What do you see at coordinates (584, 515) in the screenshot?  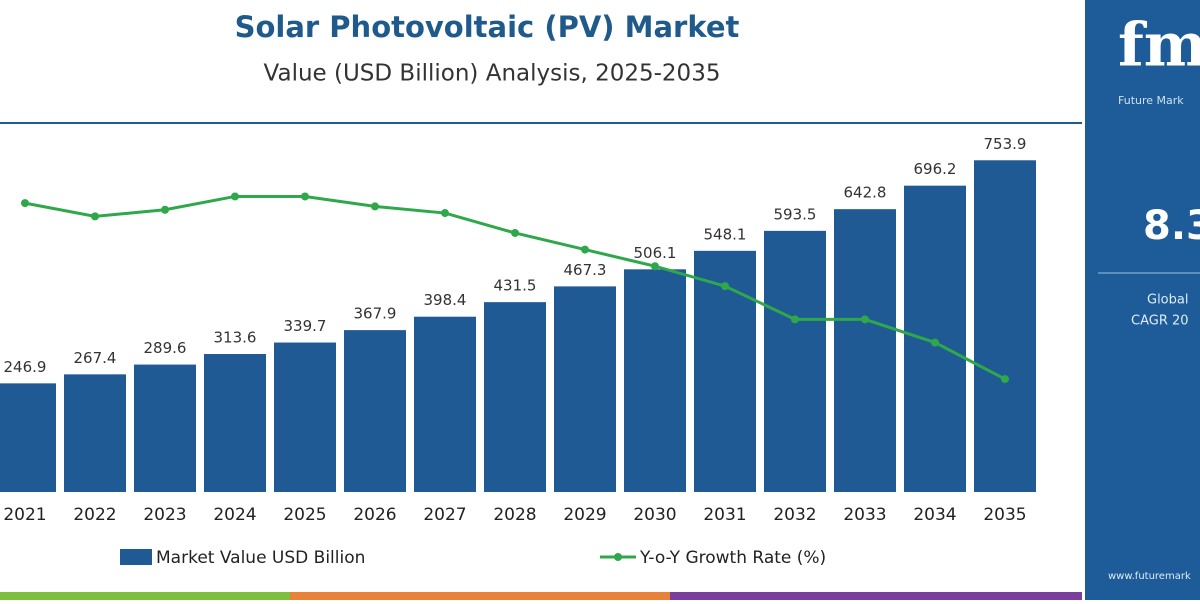 I see `x-tick-label: 2029` at bounding box center [584, 515].